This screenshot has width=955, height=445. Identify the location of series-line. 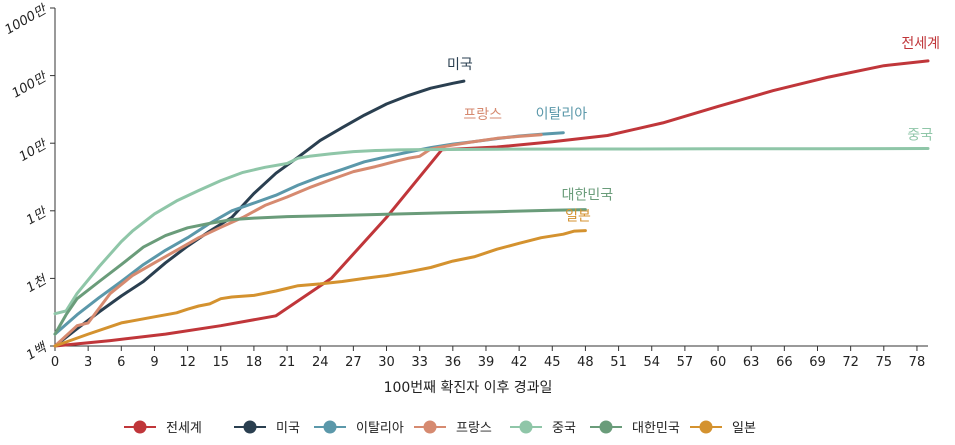
(320, 288).